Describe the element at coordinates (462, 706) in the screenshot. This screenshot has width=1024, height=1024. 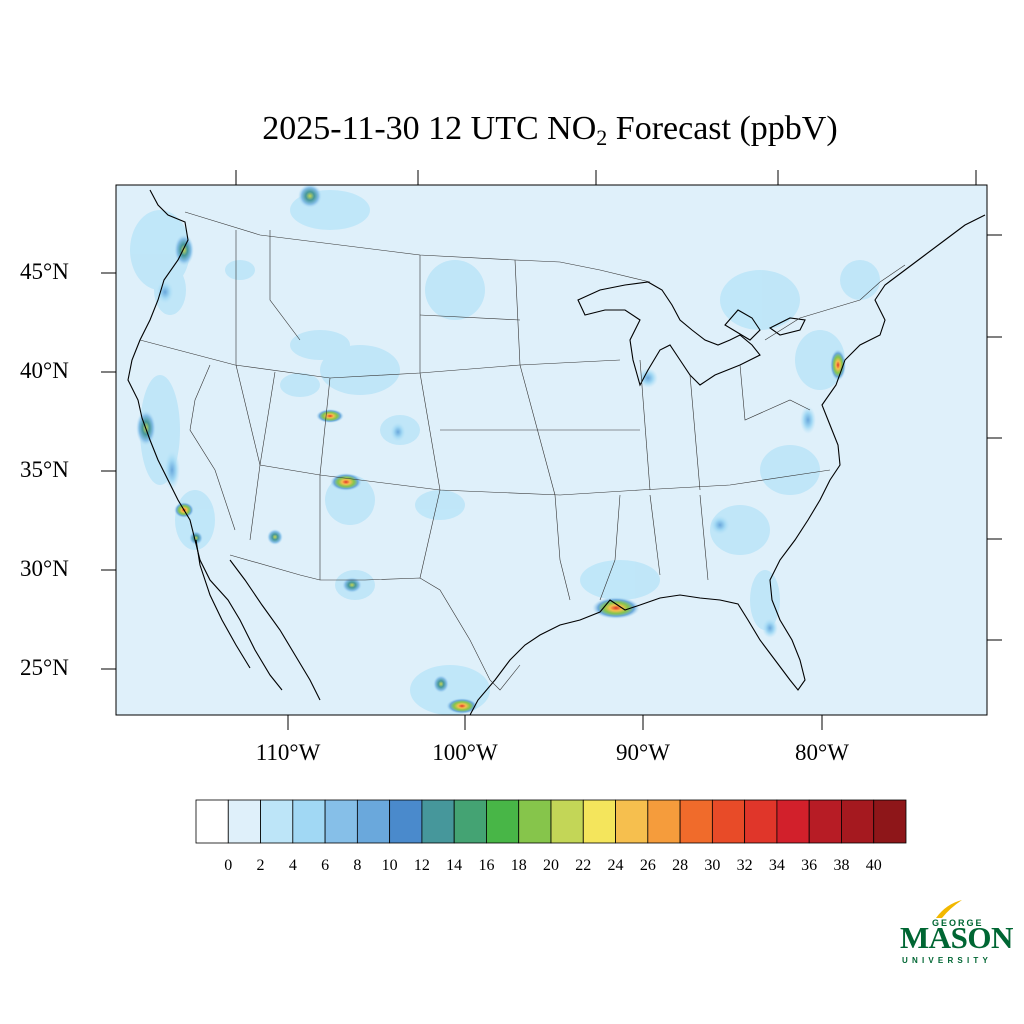
I see `hotspot-mexico-south` at that location.